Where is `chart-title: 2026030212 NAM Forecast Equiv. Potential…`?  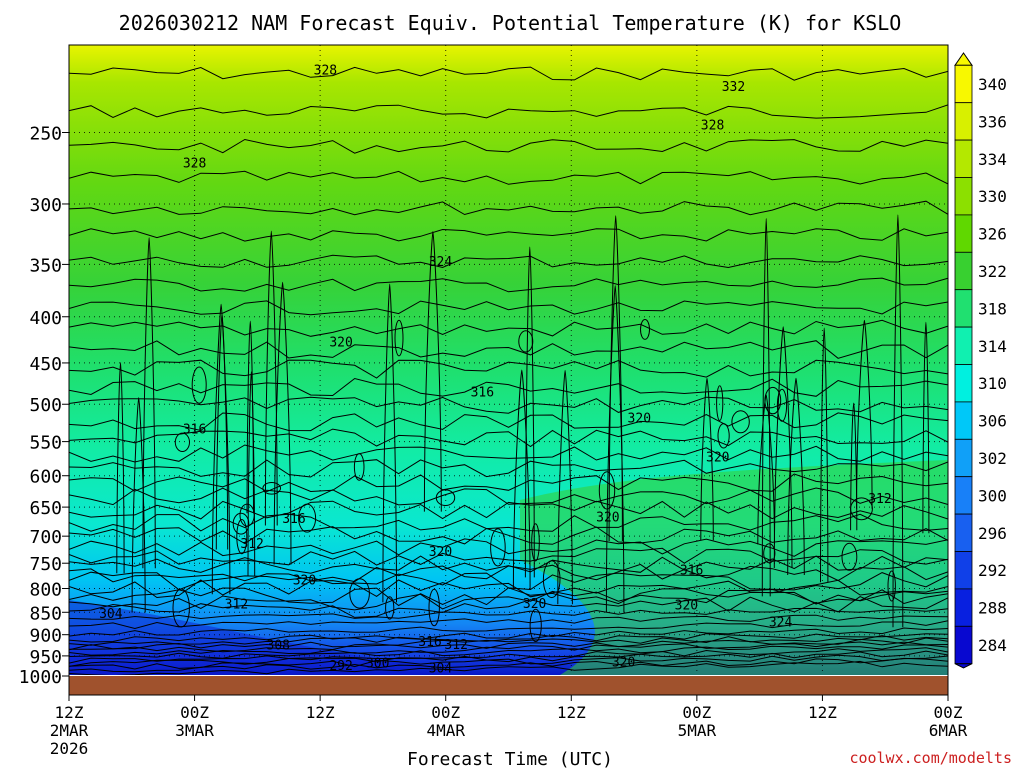
chart-title: 2026030212 NAM Forecast Equiv. Potential… is located at coordinates (510, 23).